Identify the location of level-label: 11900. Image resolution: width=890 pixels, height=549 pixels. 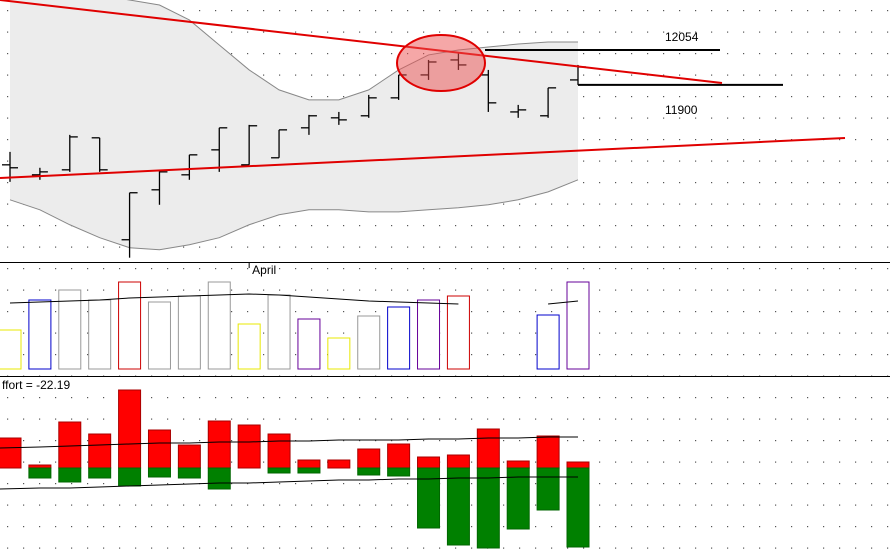
(681, 110).